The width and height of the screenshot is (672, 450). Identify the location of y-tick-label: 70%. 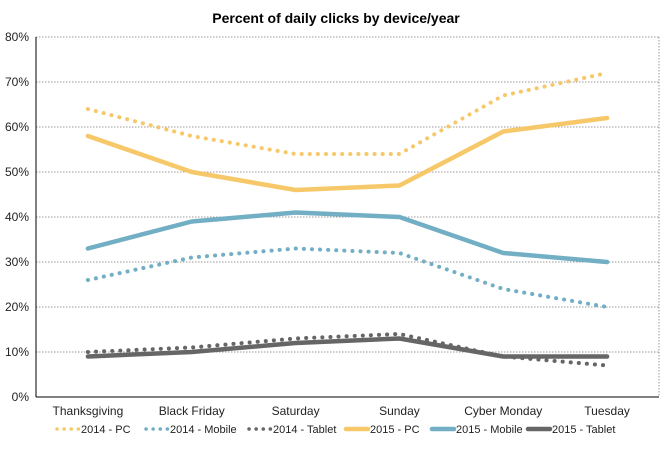
(17, 82).